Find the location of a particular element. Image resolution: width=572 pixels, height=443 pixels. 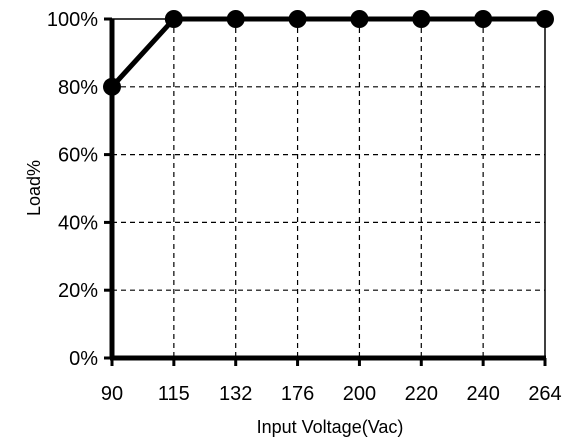

x-tick-label: 115 is located at coordinates (174, 394).